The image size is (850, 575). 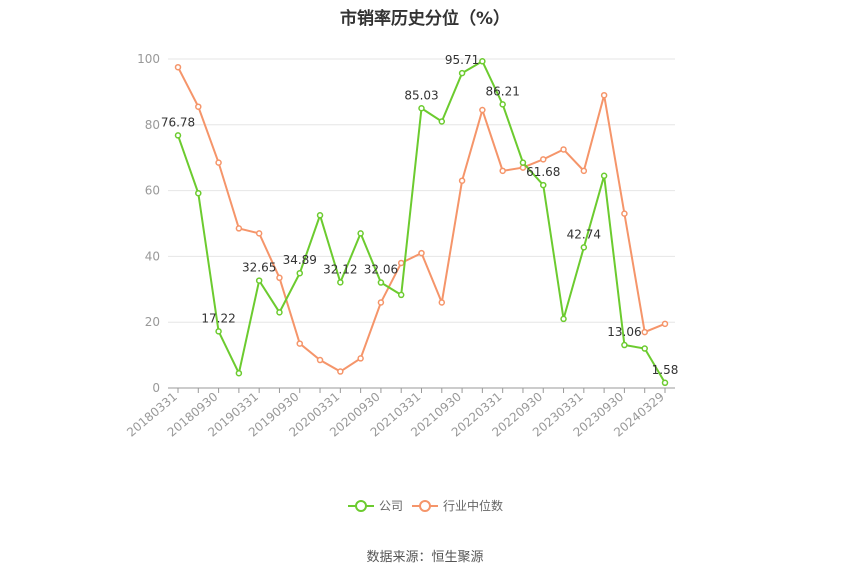 What do you see at coordinates (421, 95) in the screenshot?
I see `data-label: 85.03` at bounding box center [421, 95].